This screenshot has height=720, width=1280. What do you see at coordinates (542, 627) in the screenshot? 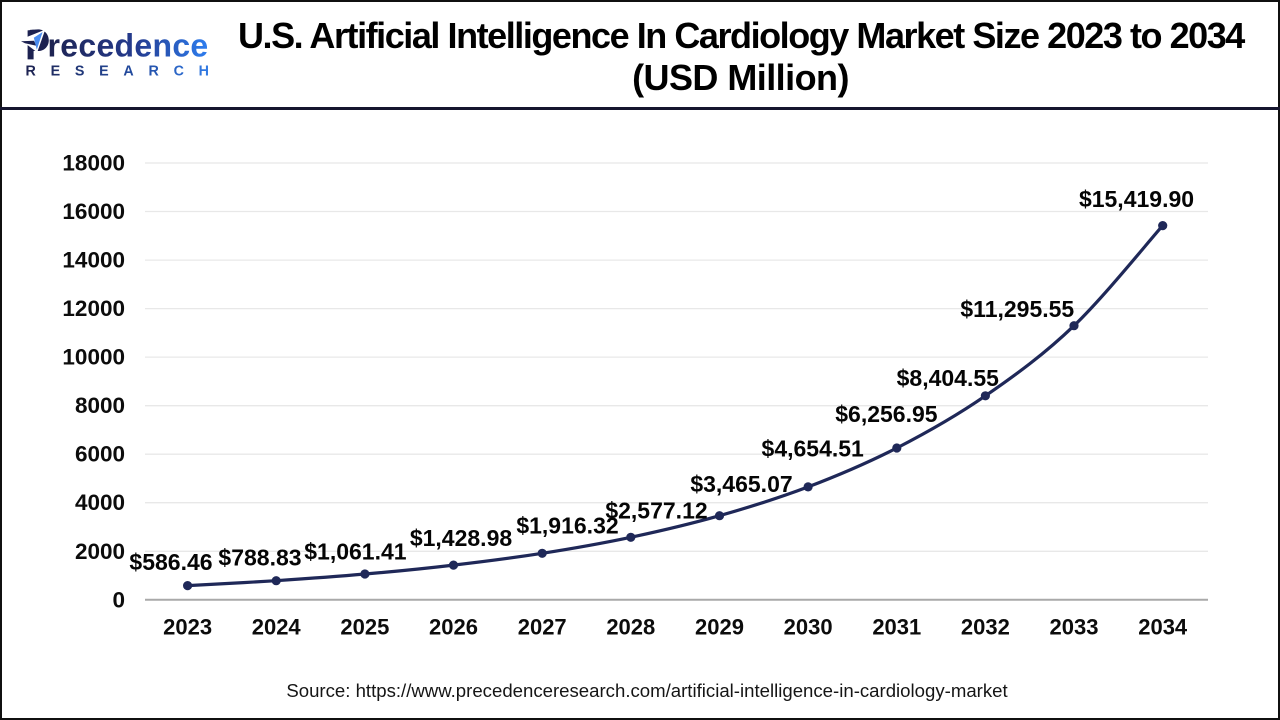
I see `svg-text: 2027` at bounding box center [542, 627].